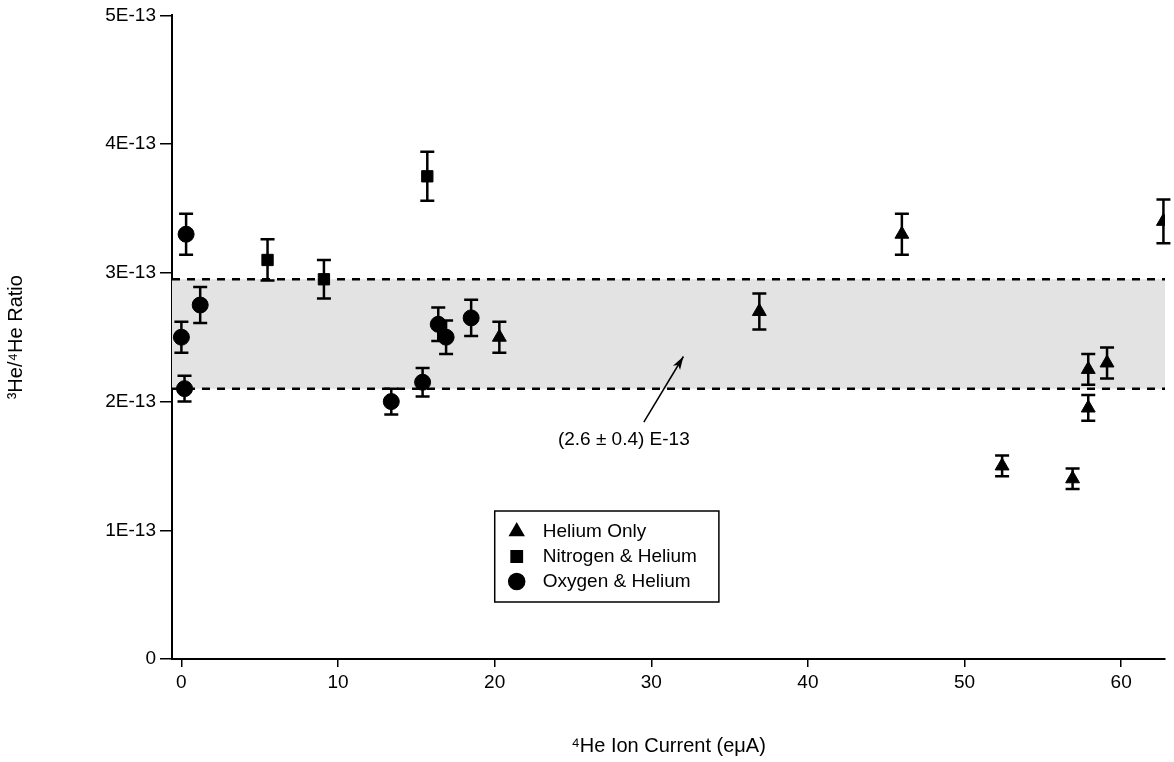 This screenshot has width=1174, height=762. I want to click on y-tick-label: 3E-13, so click(130, 272).